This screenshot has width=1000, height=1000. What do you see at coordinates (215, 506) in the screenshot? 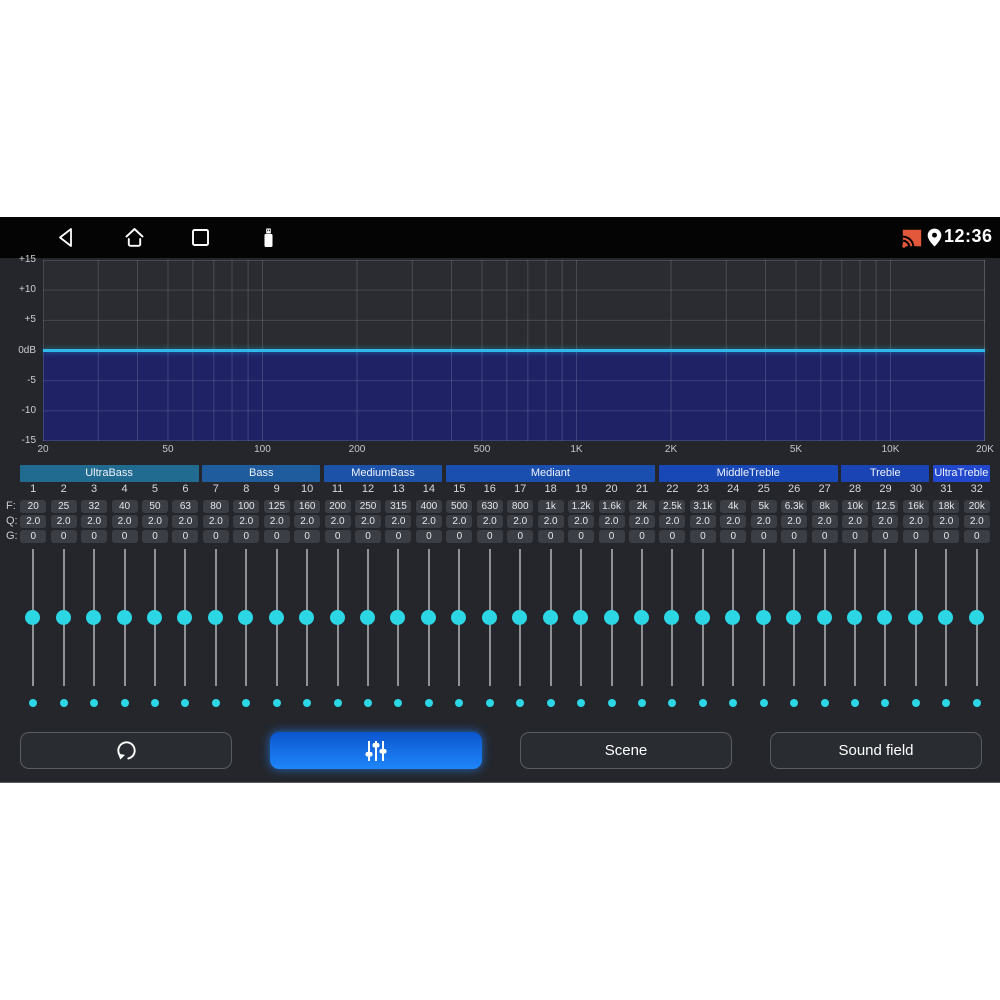
I see `freq-value-chip: 80` at bounding box center [215, 506].